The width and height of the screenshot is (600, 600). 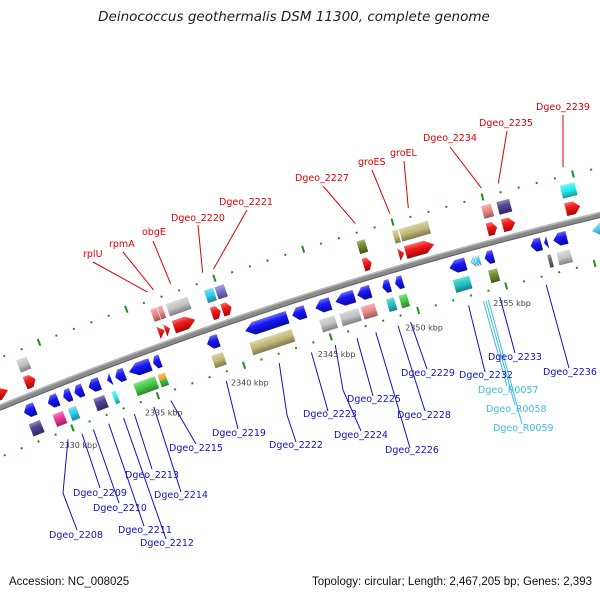 I want to click on gene-label: Dgeo_2227, so click(x=322, y=178).